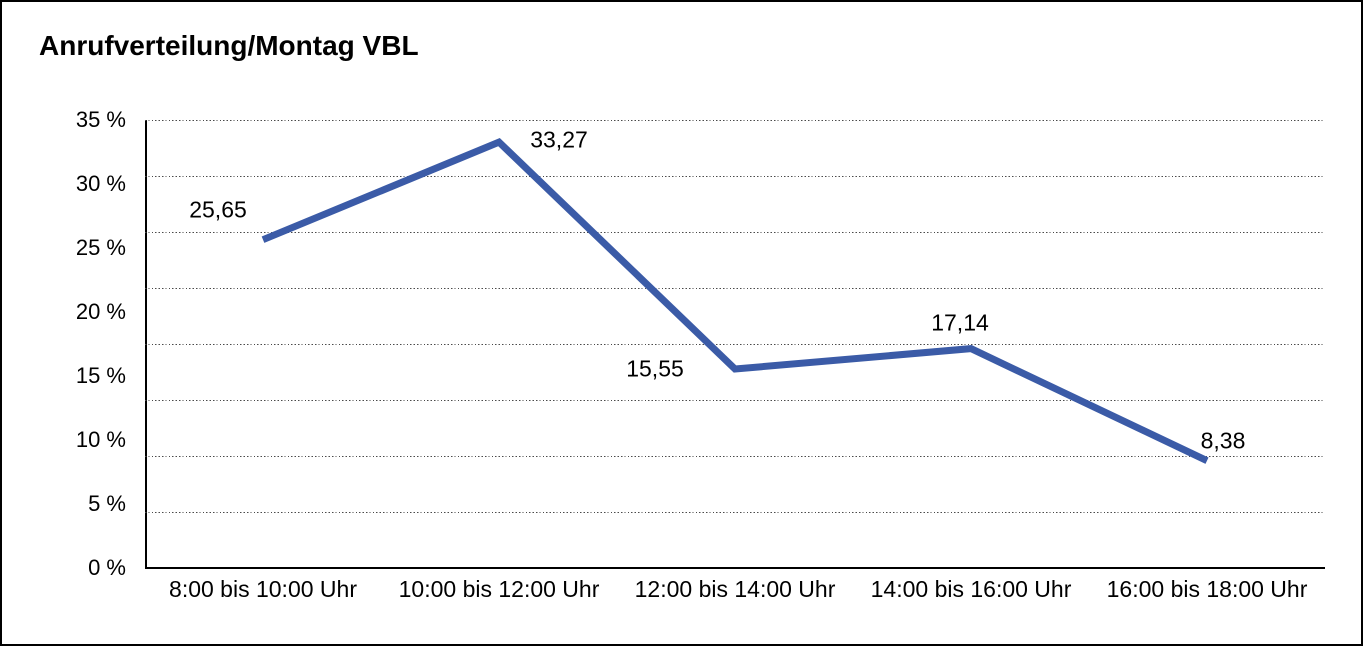 This screenshot has height=646, width=1363. I want to click on x-axis-label: 16:00 bis 18:00 Uhr, so click(1207, 589).